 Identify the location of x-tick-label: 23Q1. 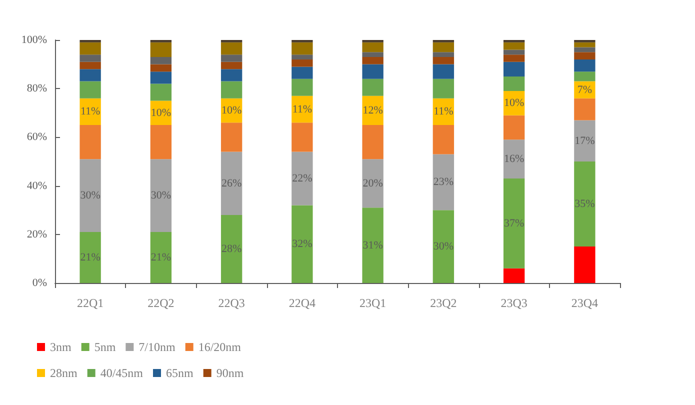
(372, 303).